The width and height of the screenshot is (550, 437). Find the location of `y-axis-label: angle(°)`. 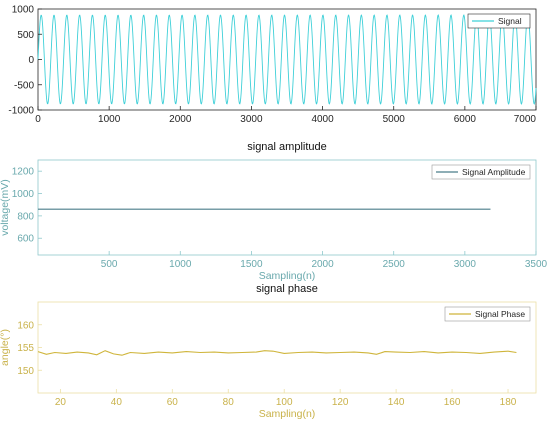

y-axis-label: angle(°) is located at coordinates (5, 347).